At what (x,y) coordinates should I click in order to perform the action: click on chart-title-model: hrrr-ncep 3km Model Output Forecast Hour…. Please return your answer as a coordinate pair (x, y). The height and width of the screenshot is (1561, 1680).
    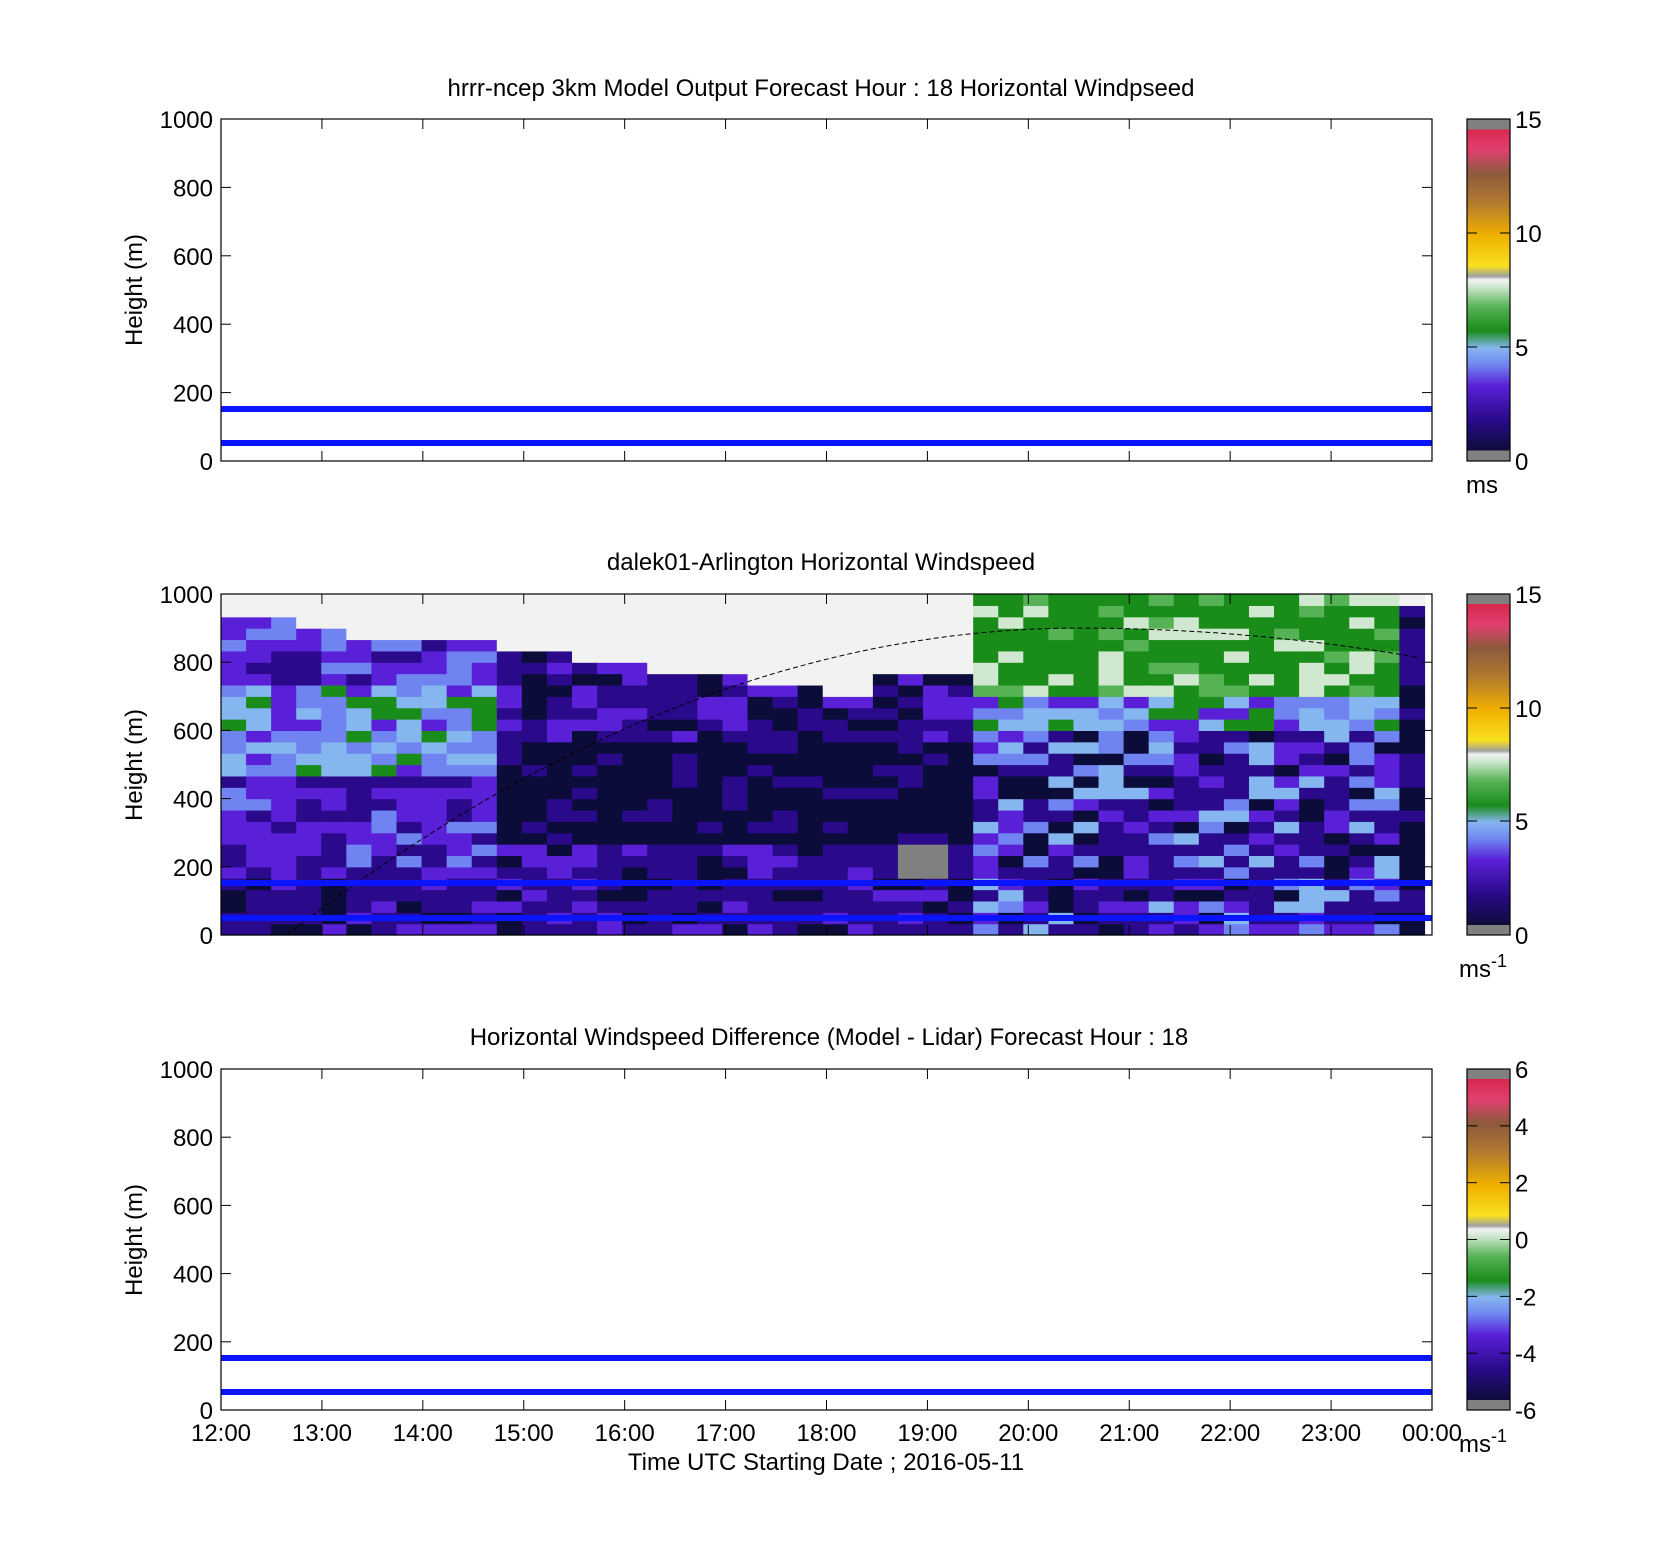
    Looking at the image, I should click on (821, 88).